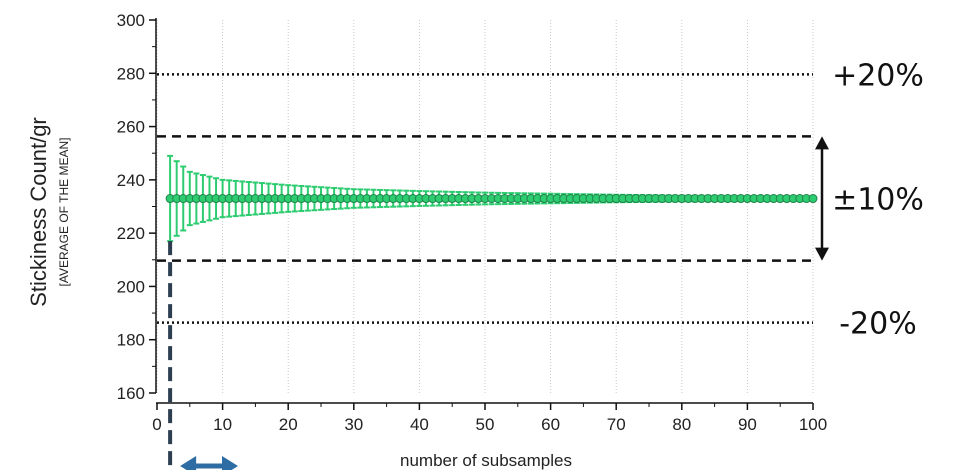 This screenshot has width=955, height=470. I want to click on x-tick-label-20: 20, so click(288, 424).